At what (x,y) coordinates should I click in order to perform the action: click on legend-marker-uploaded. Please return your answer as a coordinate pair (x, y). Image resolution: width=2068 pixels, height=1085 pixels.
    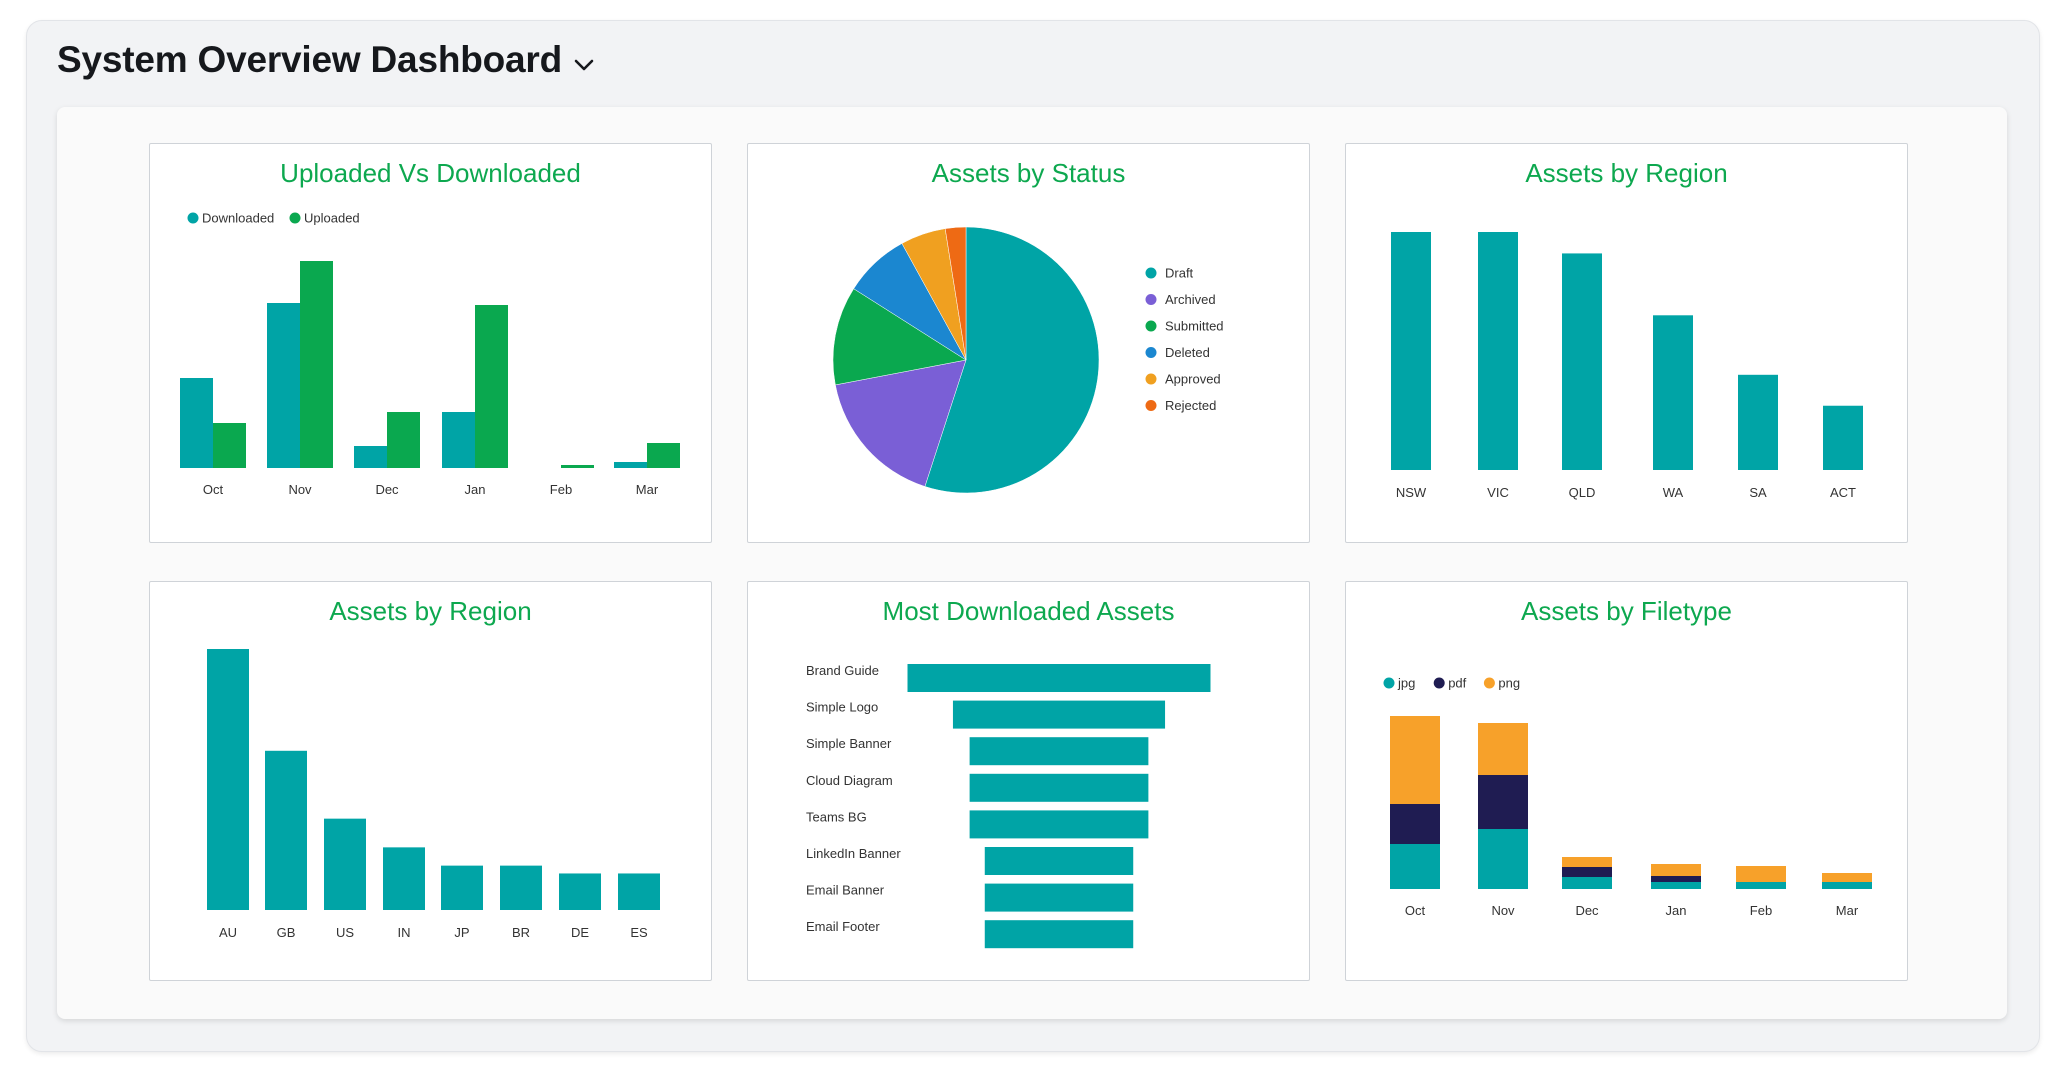
    Looking at the image, I should click on (295, 218).